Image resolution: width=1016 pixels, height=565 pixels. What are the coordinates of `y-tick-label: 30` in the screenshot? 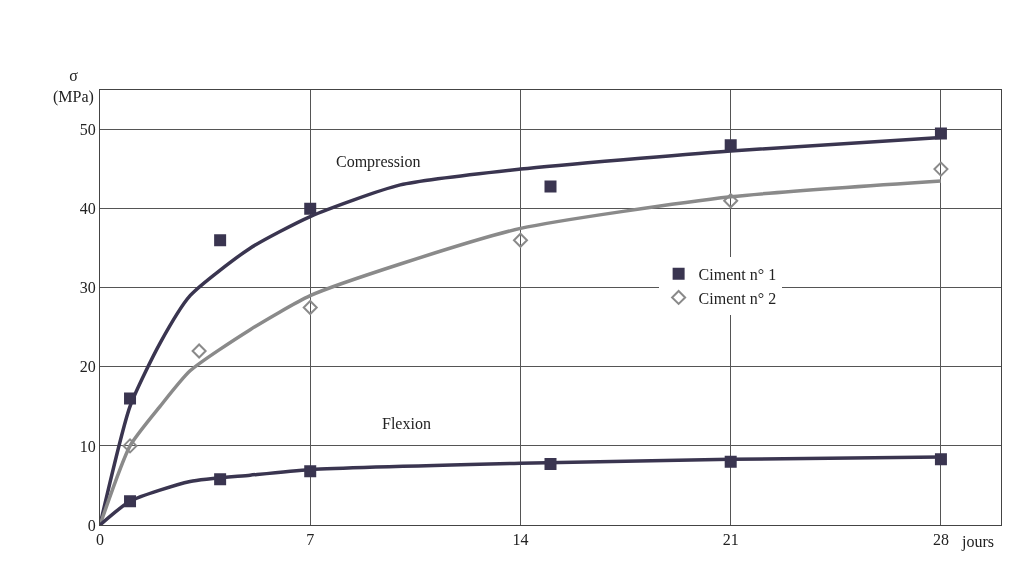 It's located at (87, 288).